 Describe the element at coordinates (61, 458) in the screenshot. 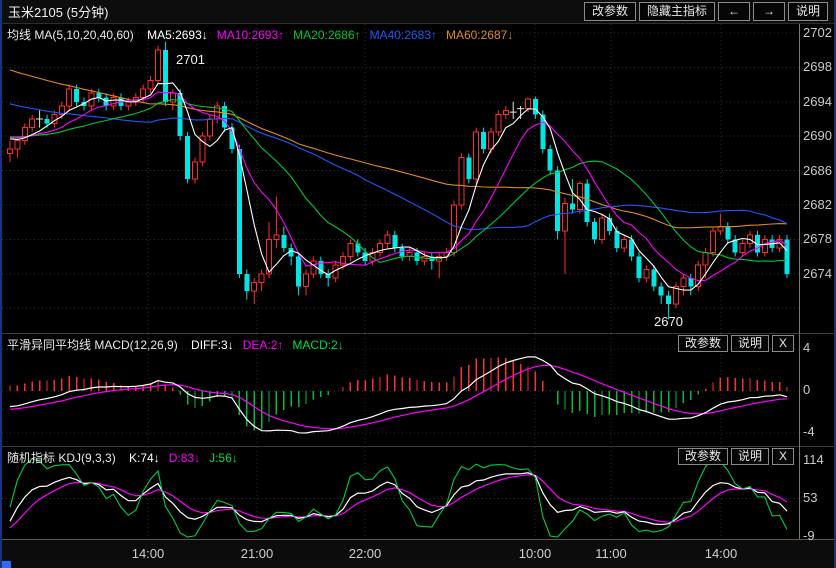

I see `kdj-legend-prefix: 随机指标 KDJ(9,3,3)` at that location.